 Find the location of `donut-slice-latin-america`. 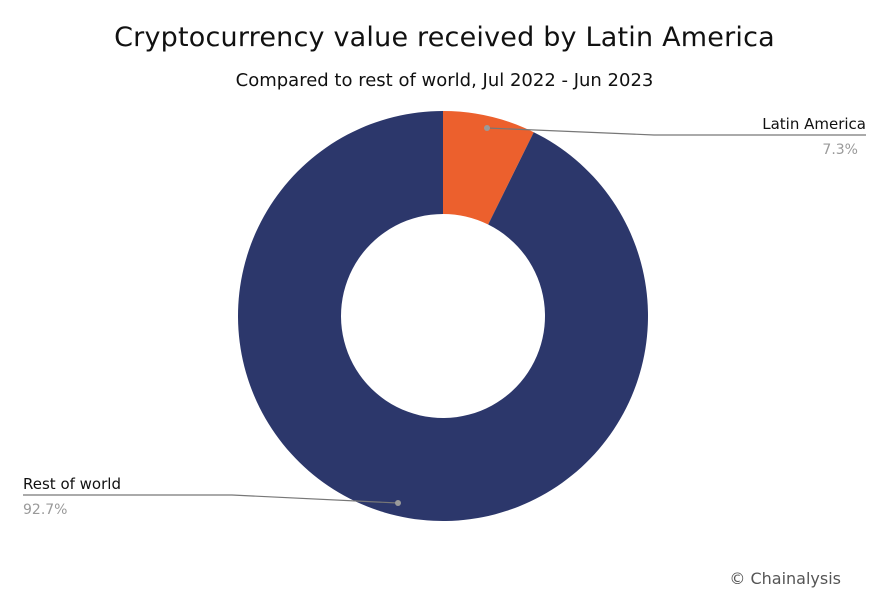

donut-slice-latin-america is located at coordinates (488, 168).